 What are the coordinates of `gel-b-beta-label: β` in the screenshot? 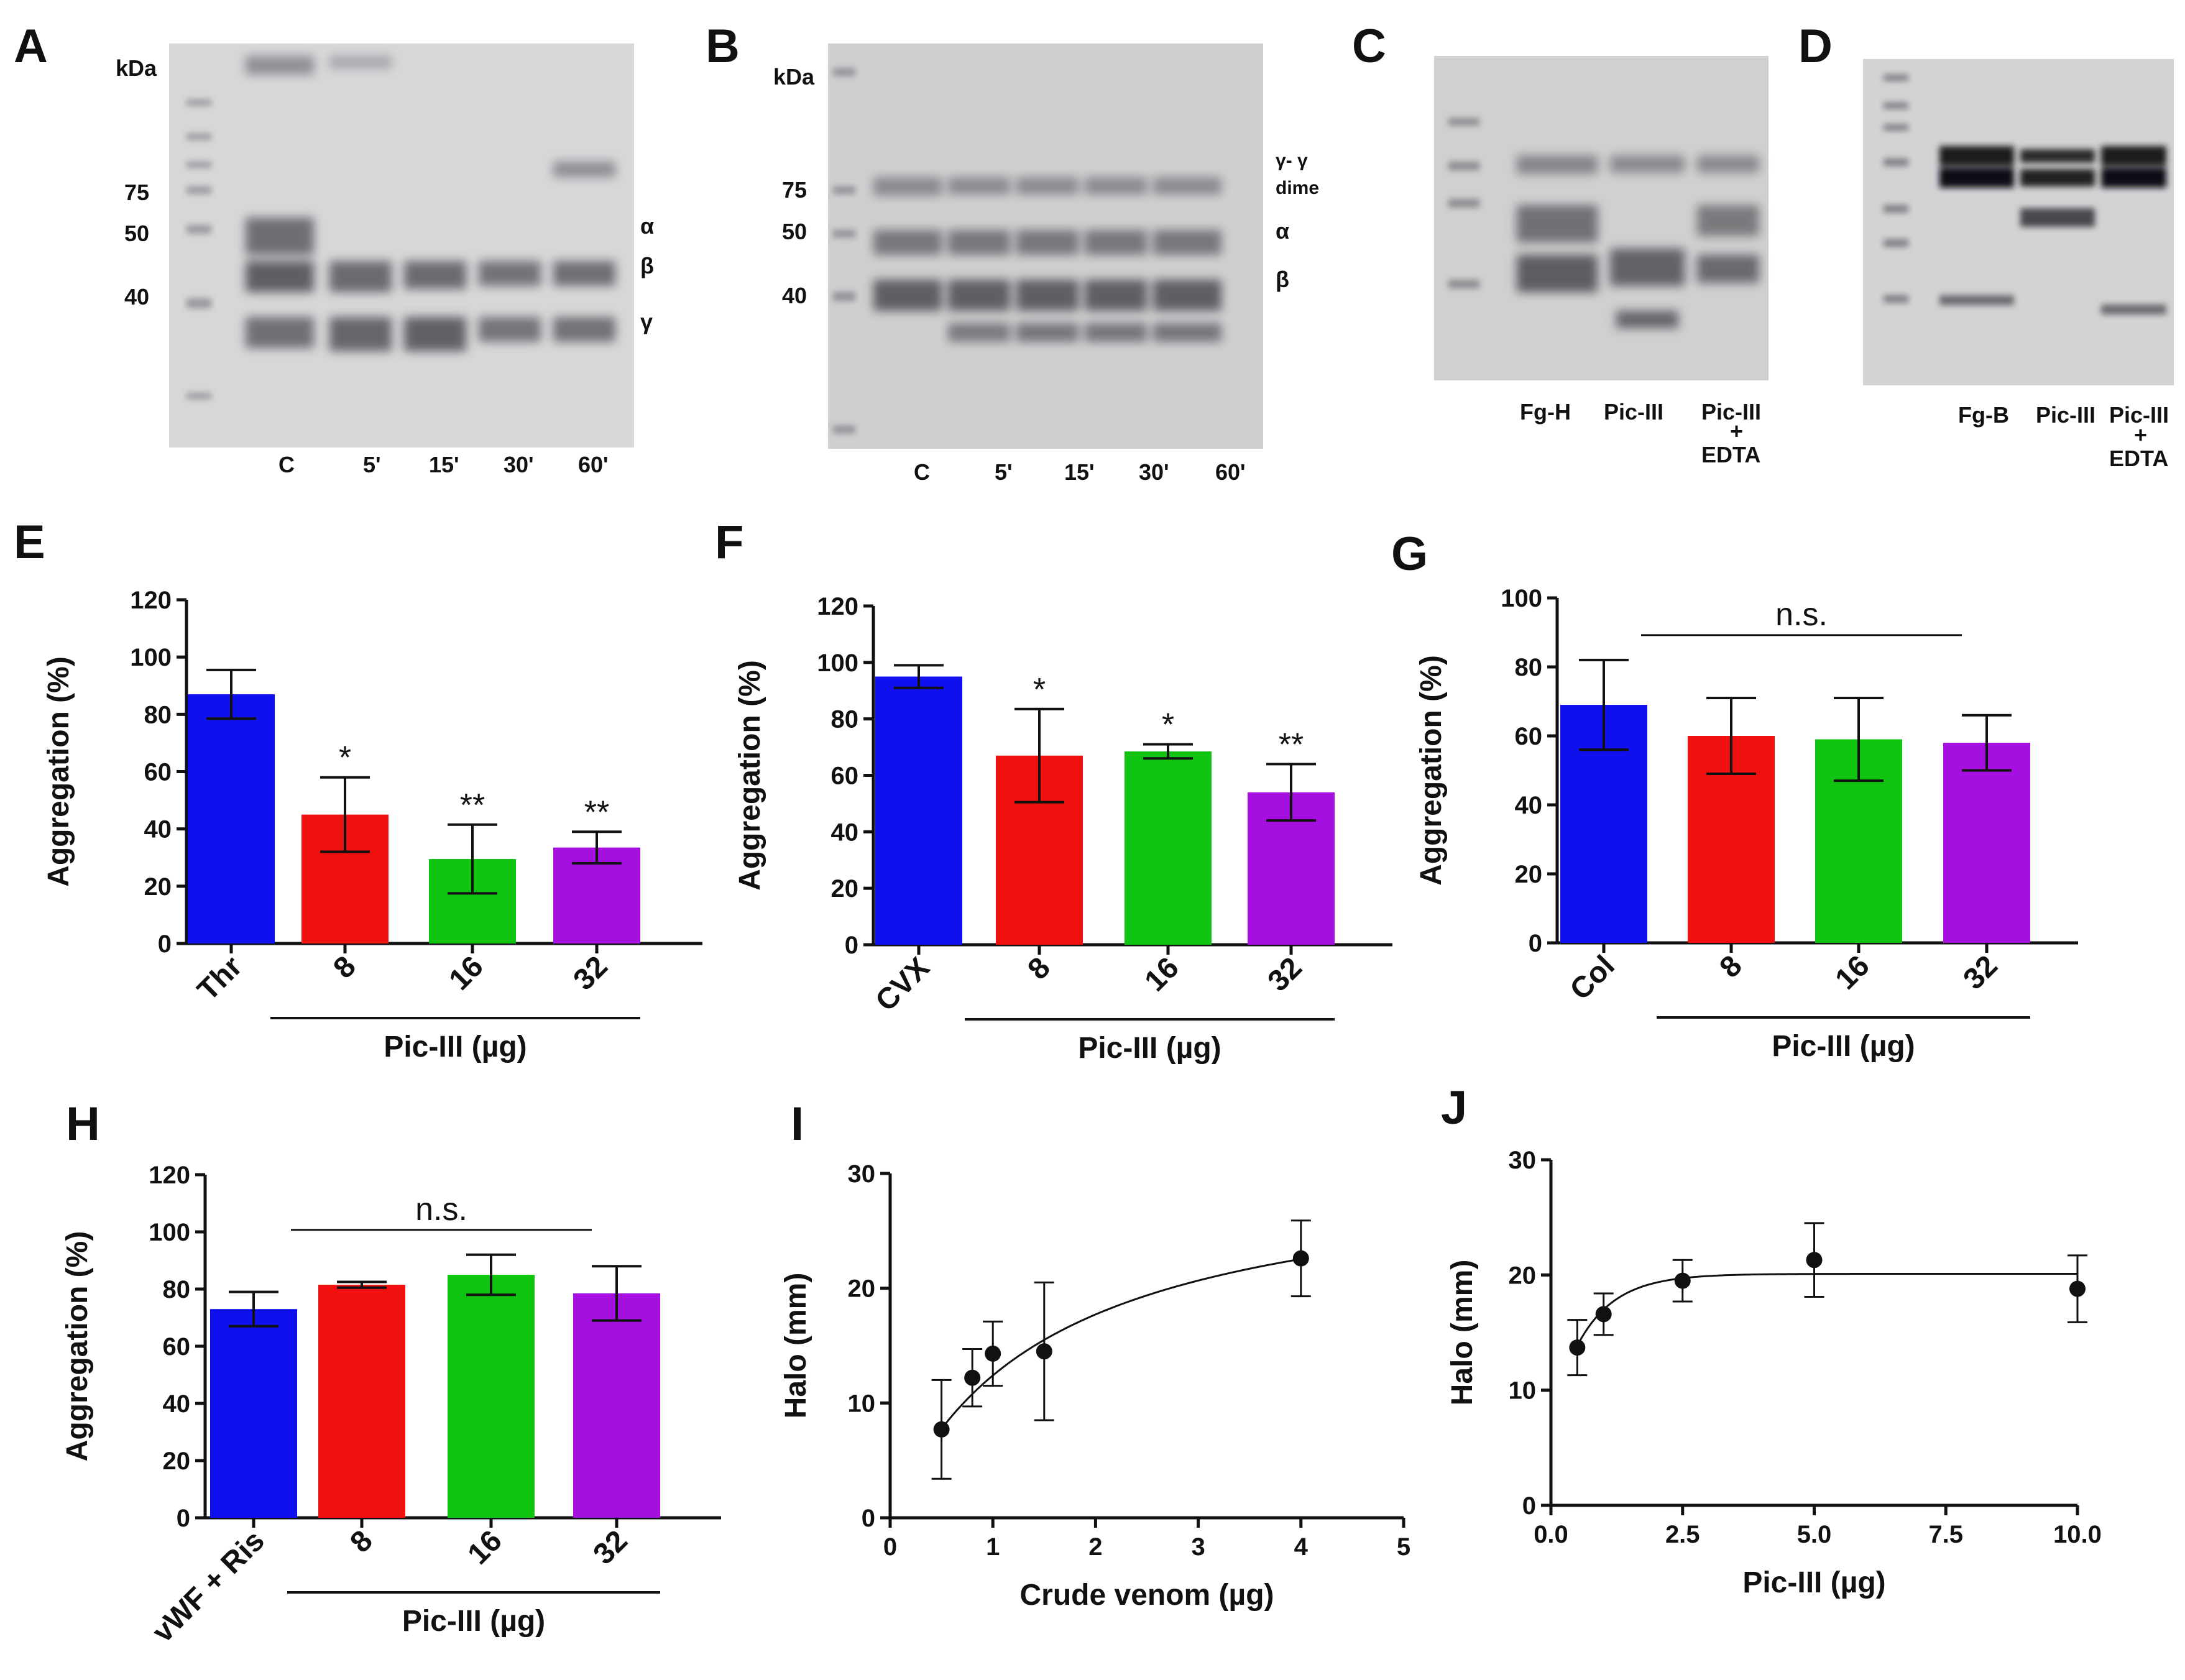 It's located at (1282, 279).